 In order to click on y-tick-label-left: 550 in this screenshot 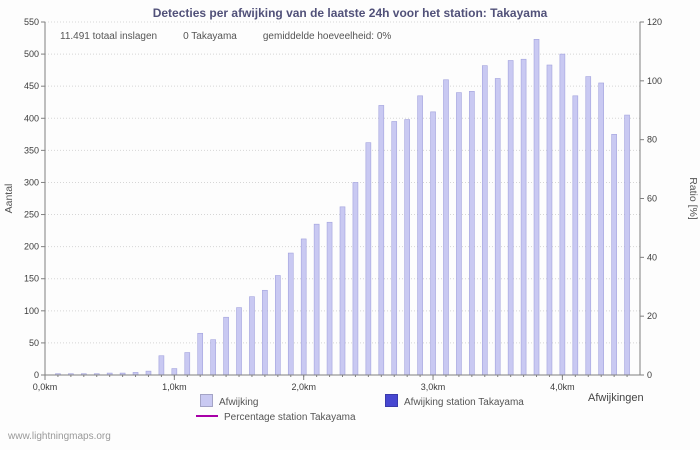, I will do `click(31, 22)`.